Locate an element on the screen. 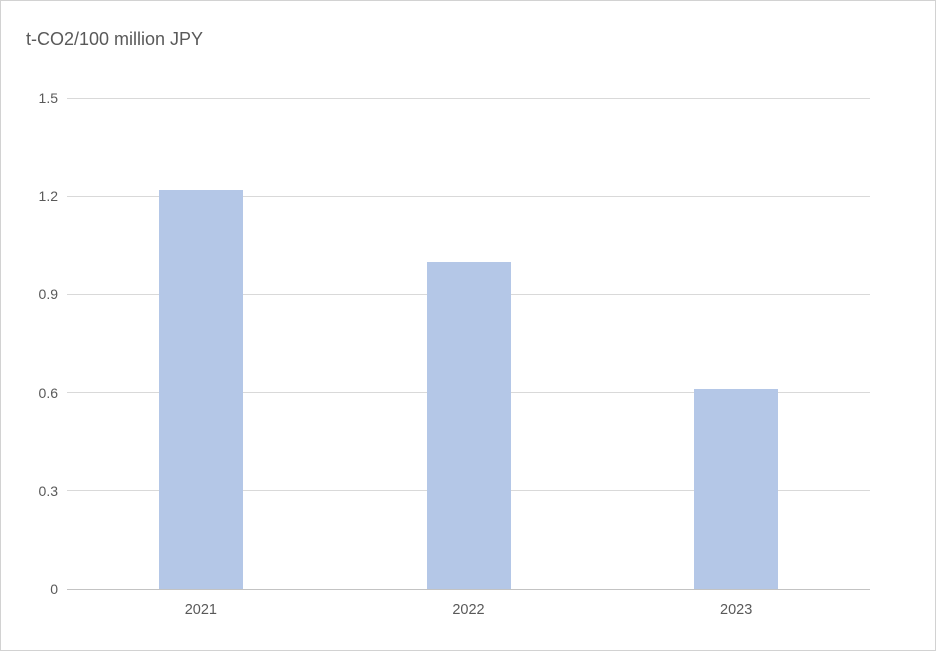 This screenshot has height=651, width=936. y-tick-label: 1.5 is located at coordinates (48, 98).